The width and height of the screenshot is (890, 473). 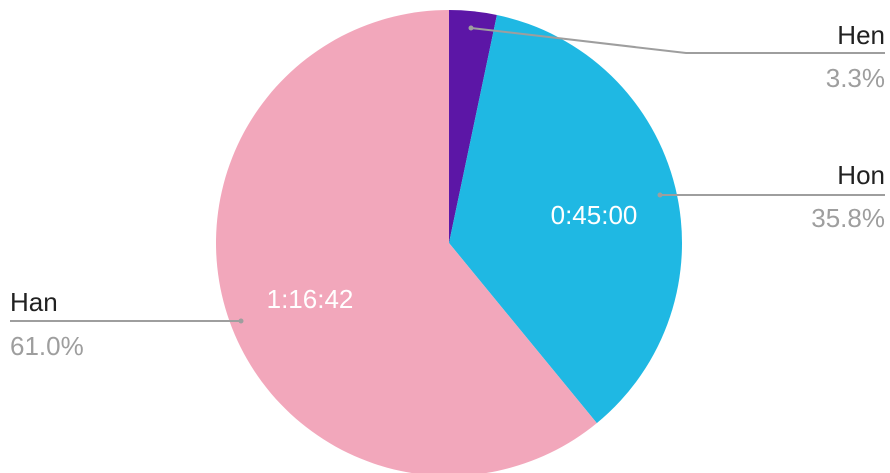 What do you see at coordinates (241, 321) in the screenshot?
I see `leader-dot-han` at bounding box center [241, 321].